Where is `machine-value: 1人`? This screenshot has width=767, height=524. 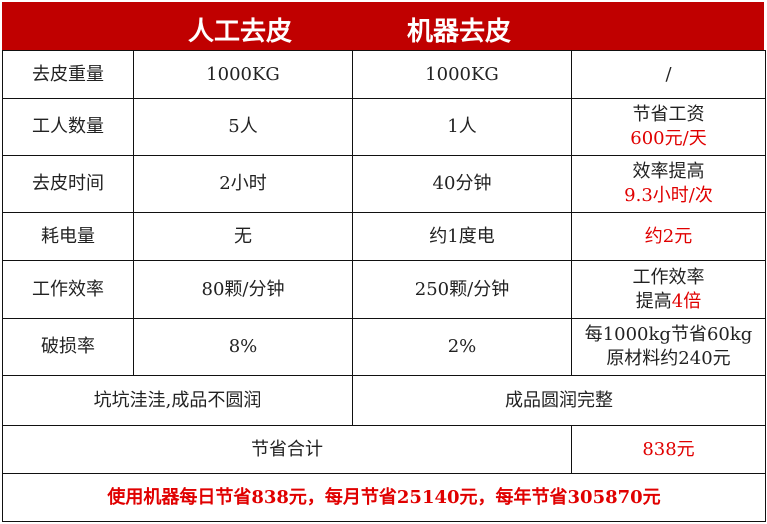 machine-value: 1人 is located at coordinates (462, 127).